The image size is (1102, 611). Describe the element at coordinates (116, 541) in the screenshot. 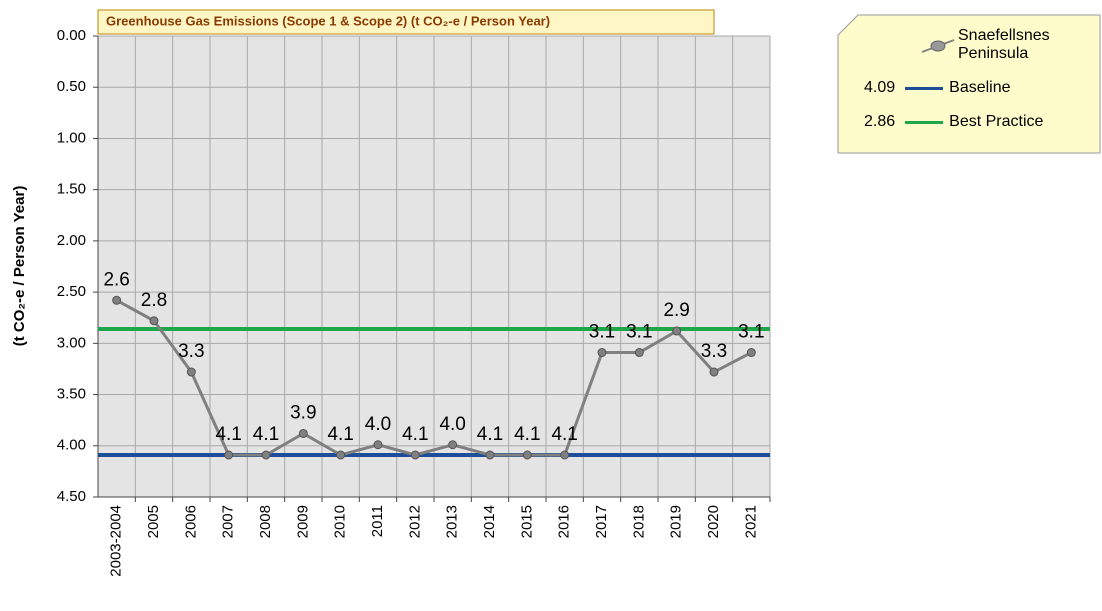

I see `x-tick-label: 2003-2004` at that location.